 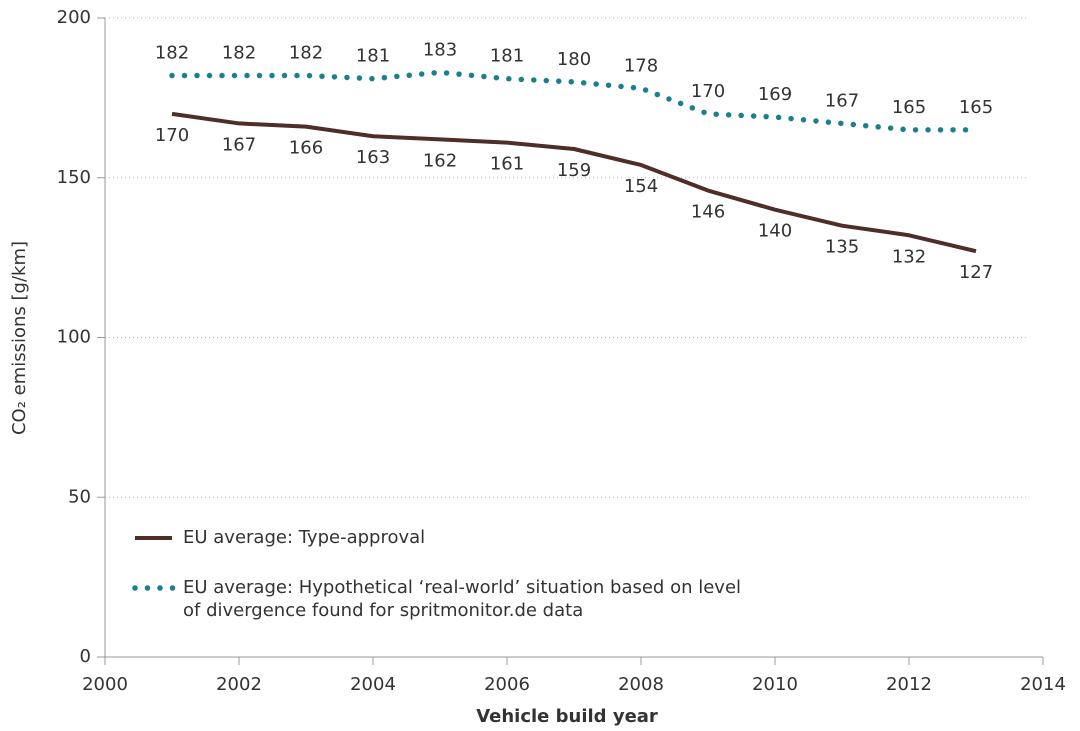 What do you see at coordinates (74, 337) in the screenshot?
I see `y-tick-label: 100` at bounding box center [74, 337].